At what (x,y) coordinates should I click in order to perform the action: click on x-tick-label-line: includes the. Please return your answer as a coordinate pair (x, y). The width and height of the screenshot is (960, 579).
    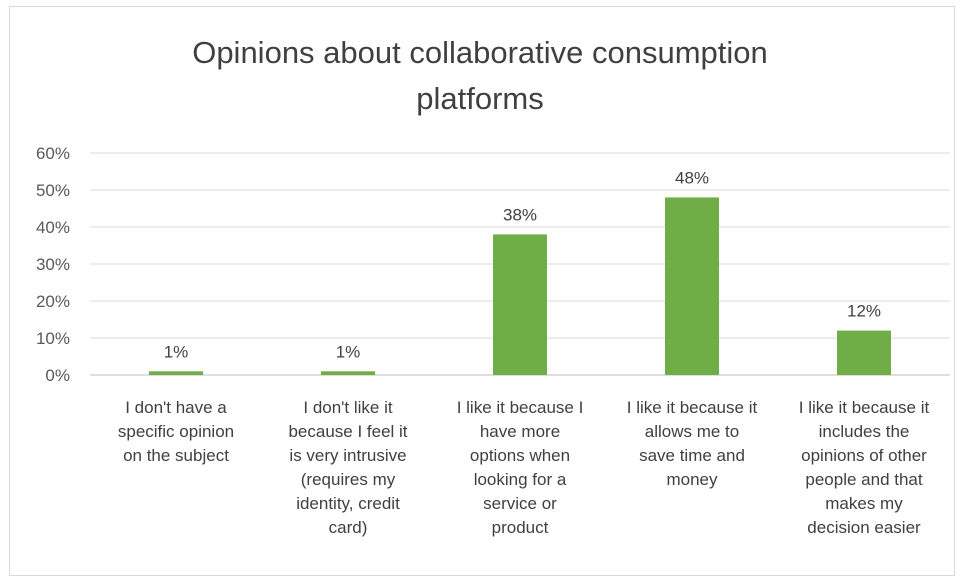
    Looking at the image, I should click on (864, 431).